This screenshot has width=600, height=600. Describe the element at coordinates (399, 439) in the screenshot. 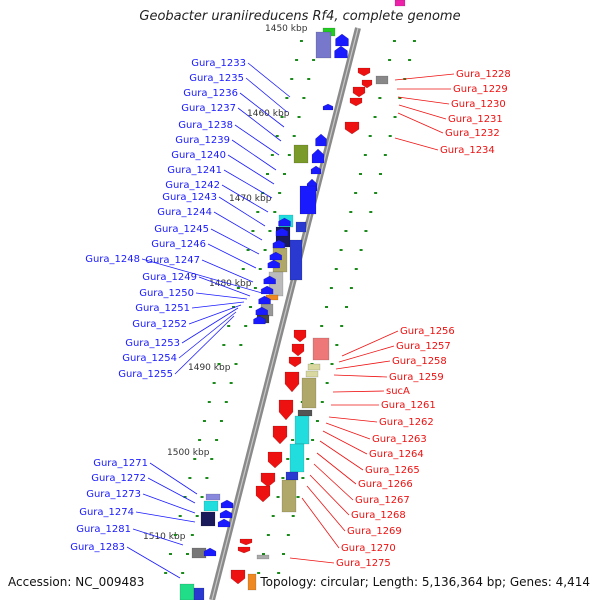

I see `right-gene-label: Gura_1263` at that location.